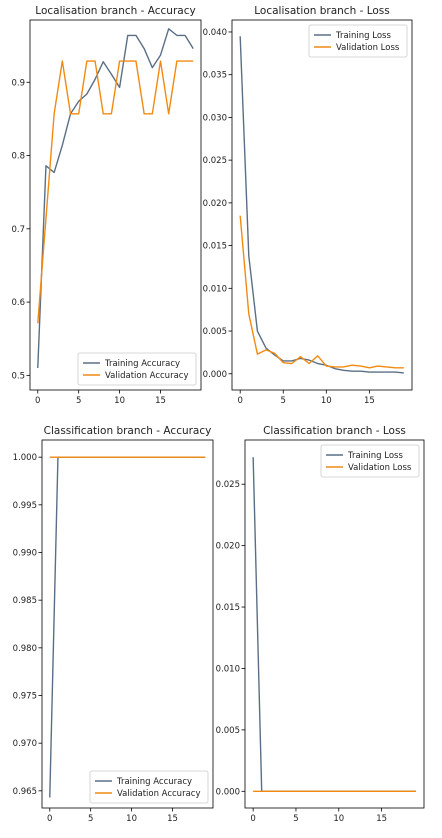 The image size is (442, 838). I want to click on y-tick-label: 0.5, so click(18, 376).